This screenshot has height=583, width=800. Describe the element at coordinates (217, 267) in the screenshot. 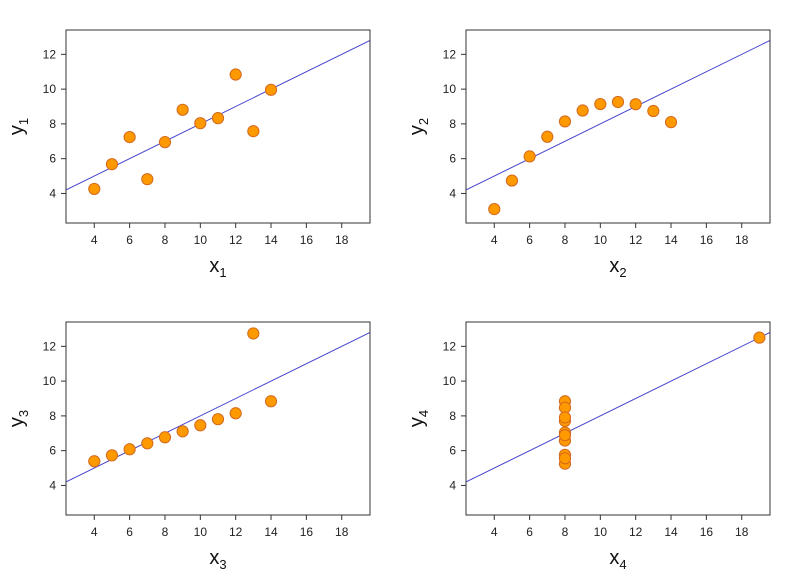

I see `x-axis-label: x1` at that location.